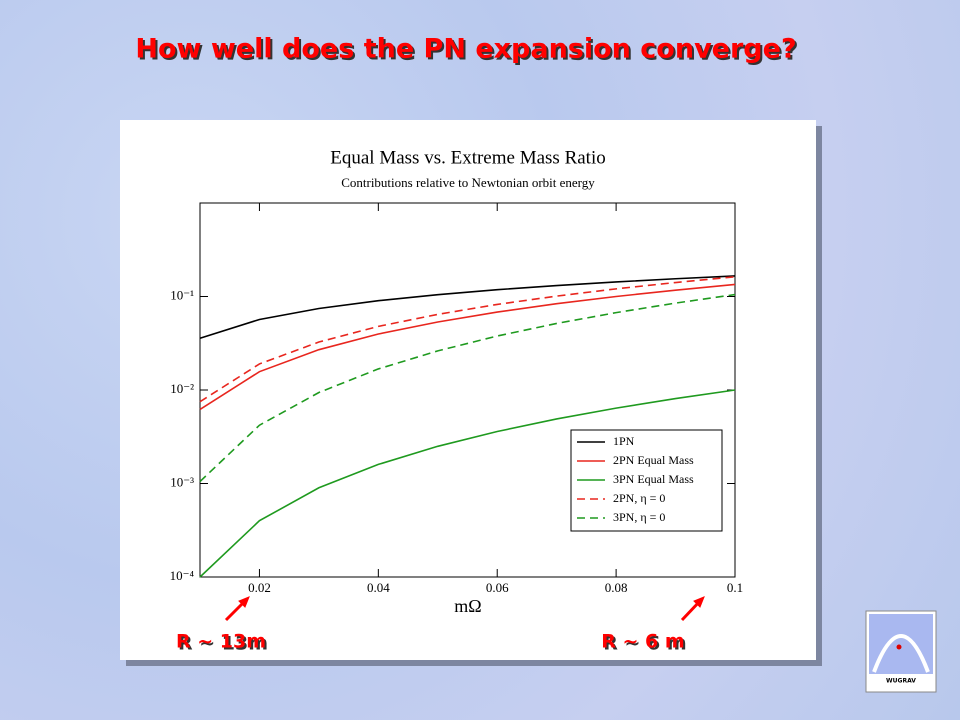  Describe the element at coordinates (182, 481) in the screenshot. I see `y-tick-label: 10⁻³` at that location.